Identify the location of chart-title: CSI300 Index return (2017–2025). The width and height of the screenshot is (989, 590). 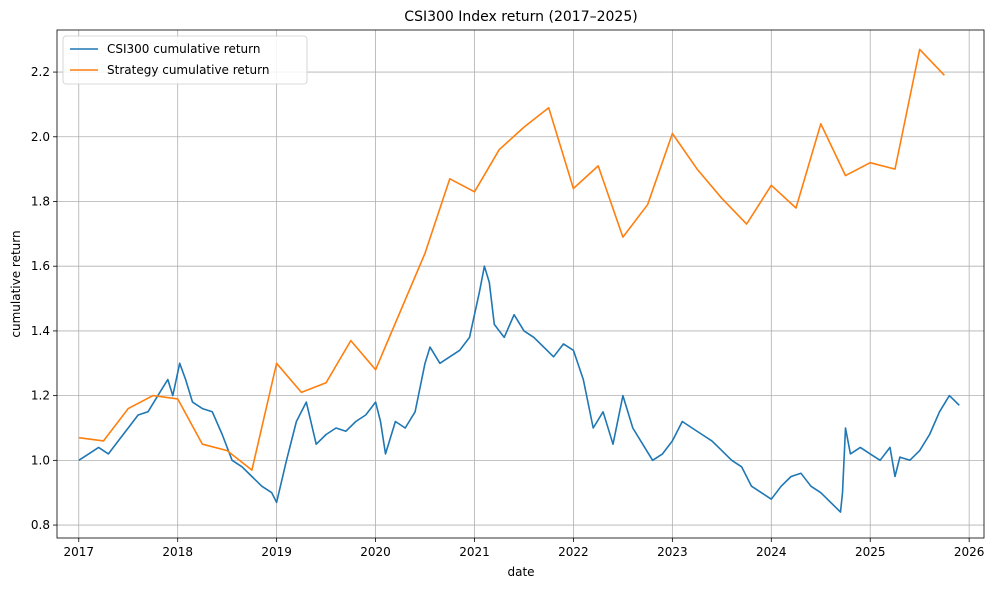
(520, 17).